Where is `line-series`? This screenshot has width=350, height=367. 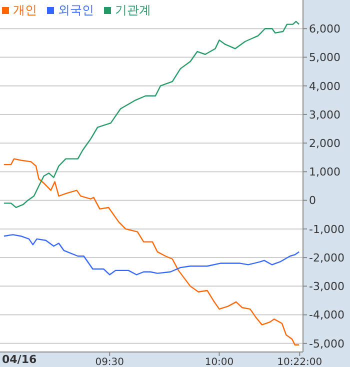
line-series is located at coordinates (151, 255).